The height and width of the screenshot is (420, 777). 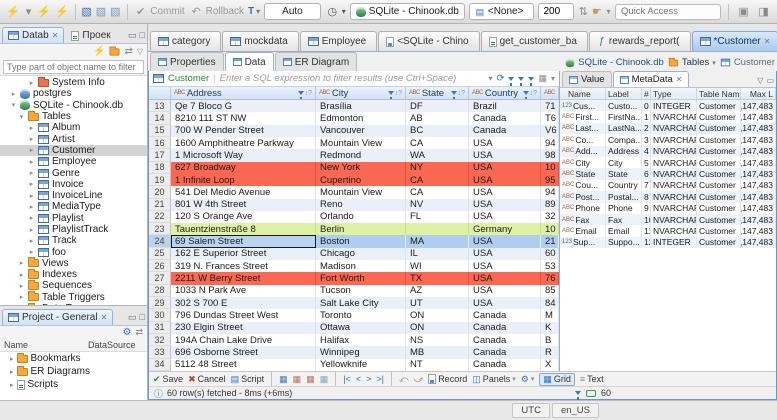 I want to click on minimize-icon: ▭, so click(x=770, y=80).